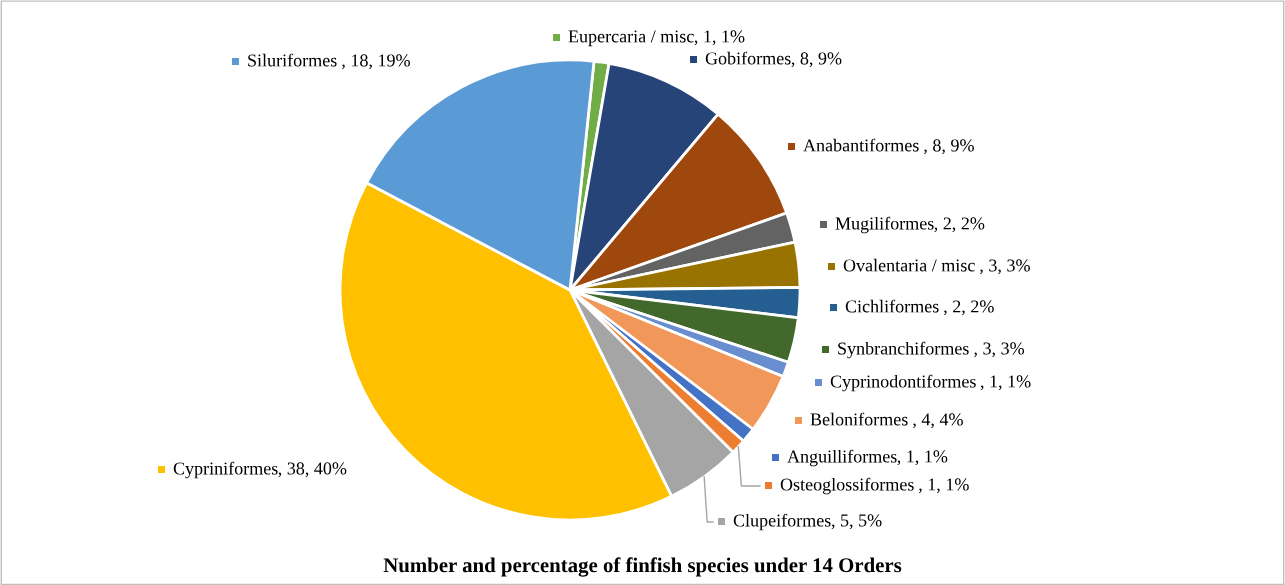 The height and width of the screenshot is (585, 1285). What do you see at coordinates (782, 522) in the screenshot?
I see `legend-label: Clupeiformes` at bounding box center [782, 522].